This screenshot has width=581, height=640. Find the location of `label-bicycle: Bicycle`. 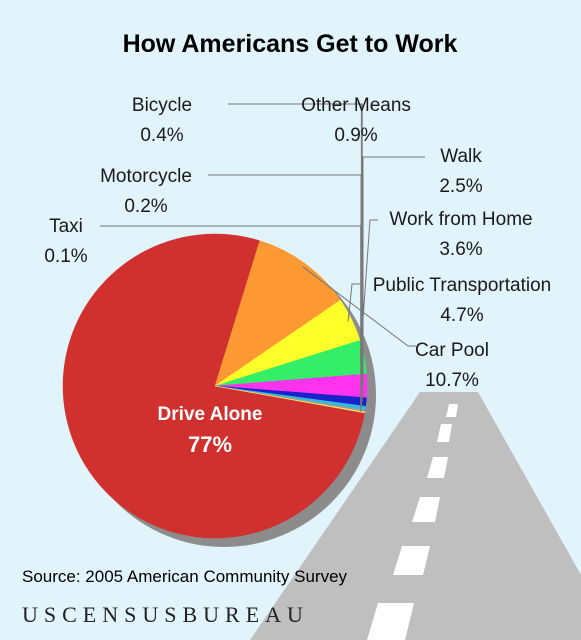

label-bicycle: Bicycle is located at coordinates (162, 105).